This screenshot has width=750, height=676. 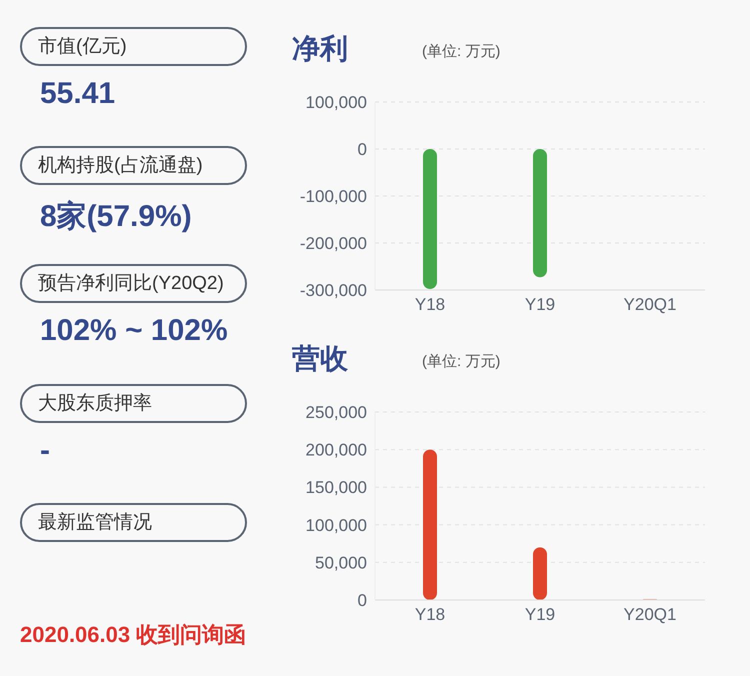 I want to click on y-tick-label: 250,000, so click(x=336, y=412).